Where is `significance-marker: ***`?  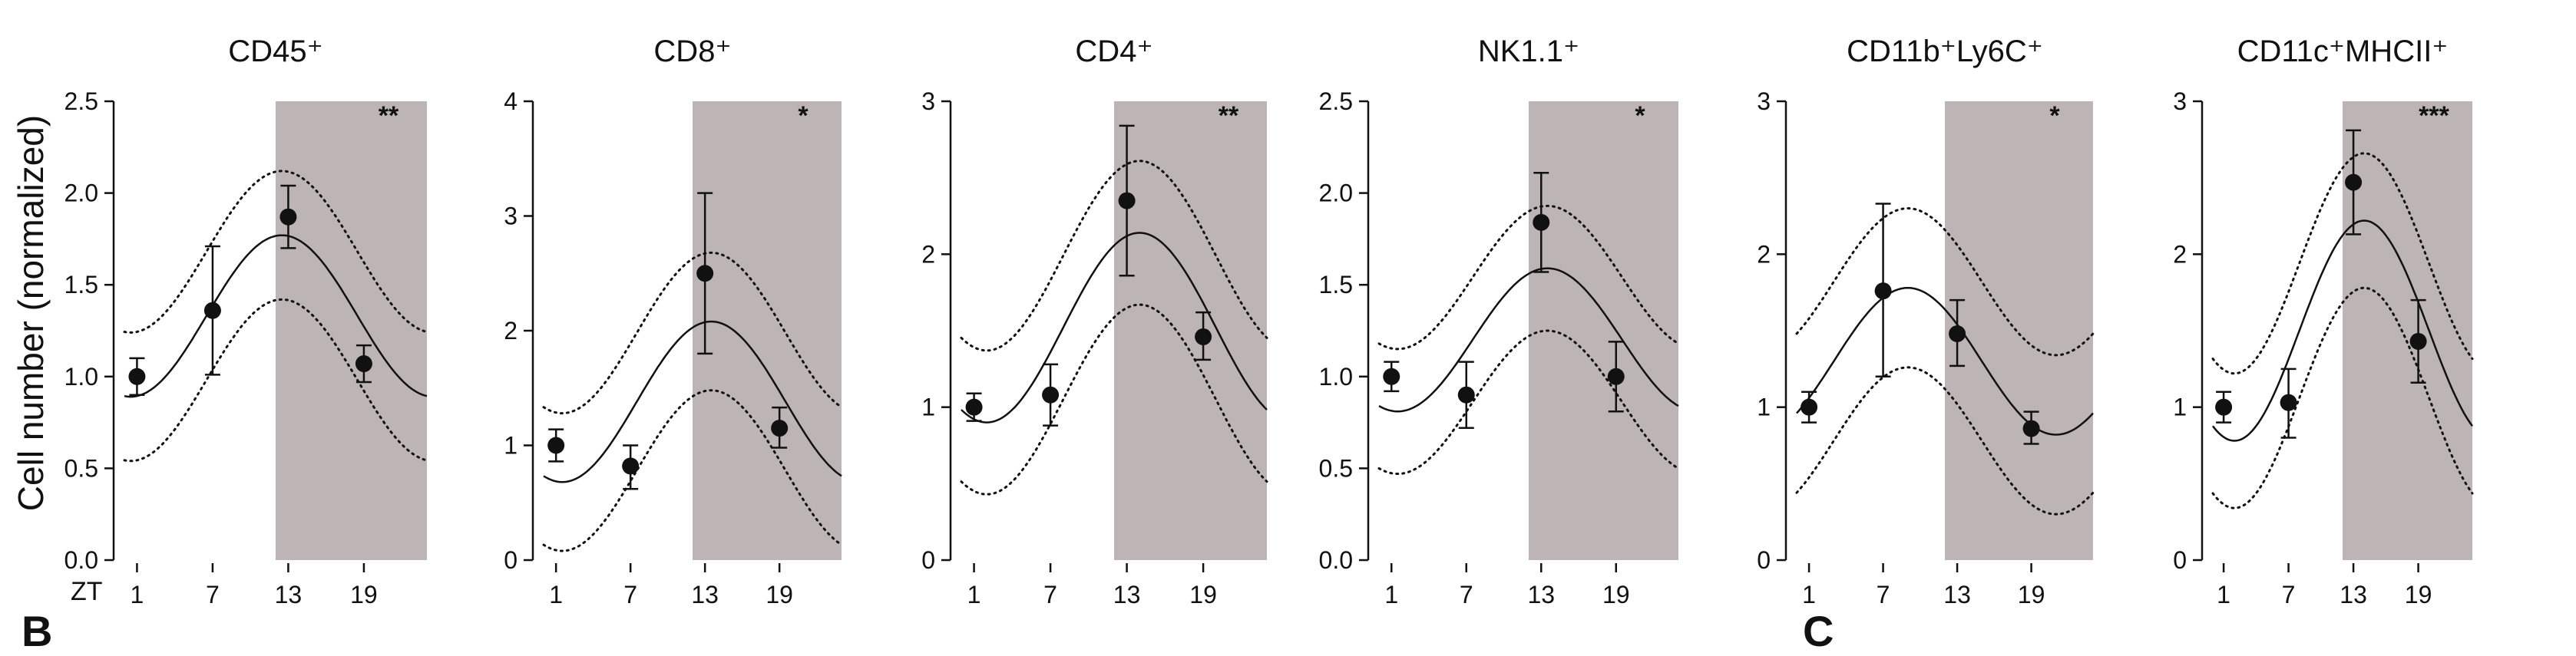 significance-marker: *** is located at coordinates (2434, 116).